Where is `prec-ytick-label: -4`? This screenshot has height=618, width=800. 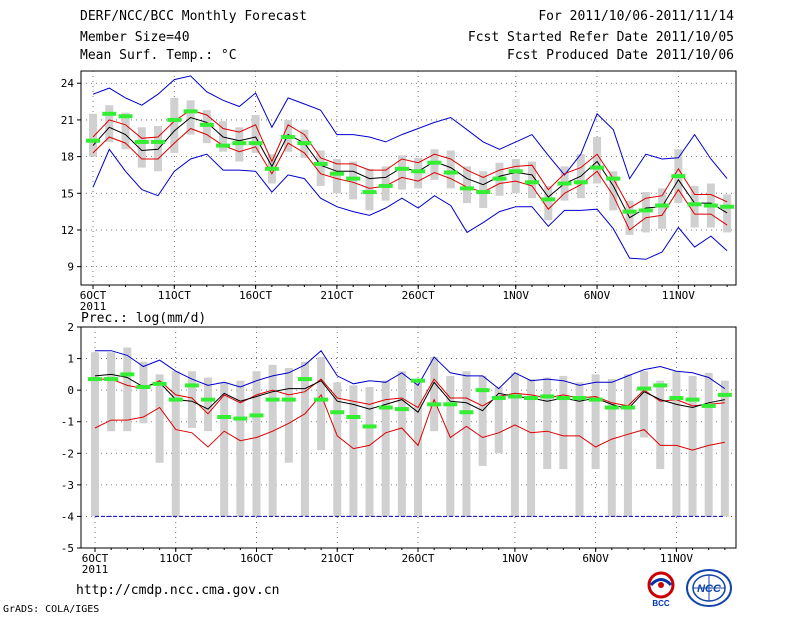 prec-ytick-label: -4 is located at coordinates (68, 516).